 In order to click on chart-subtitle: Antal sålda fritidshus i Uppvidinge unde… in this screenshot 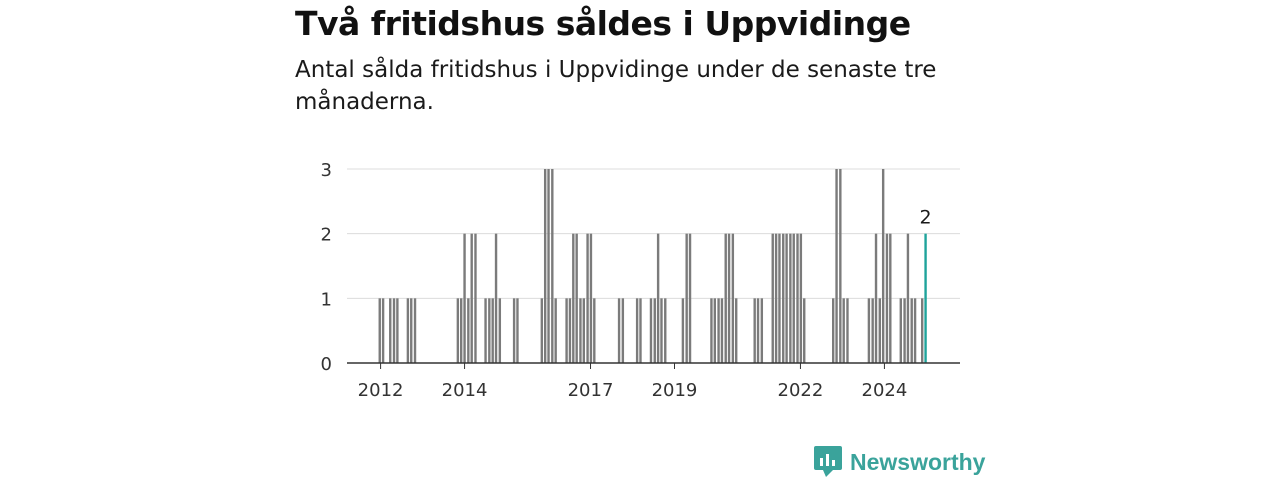, I will do `click(616, 86)`.